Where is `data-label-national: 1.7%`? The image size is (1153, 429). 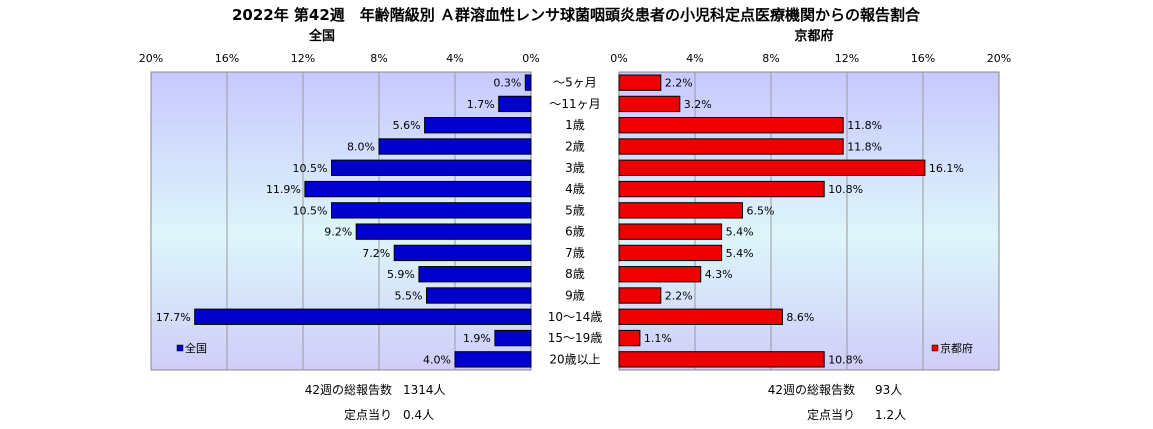 data-label-national: 1.7% is located at coordinates (481, 104).